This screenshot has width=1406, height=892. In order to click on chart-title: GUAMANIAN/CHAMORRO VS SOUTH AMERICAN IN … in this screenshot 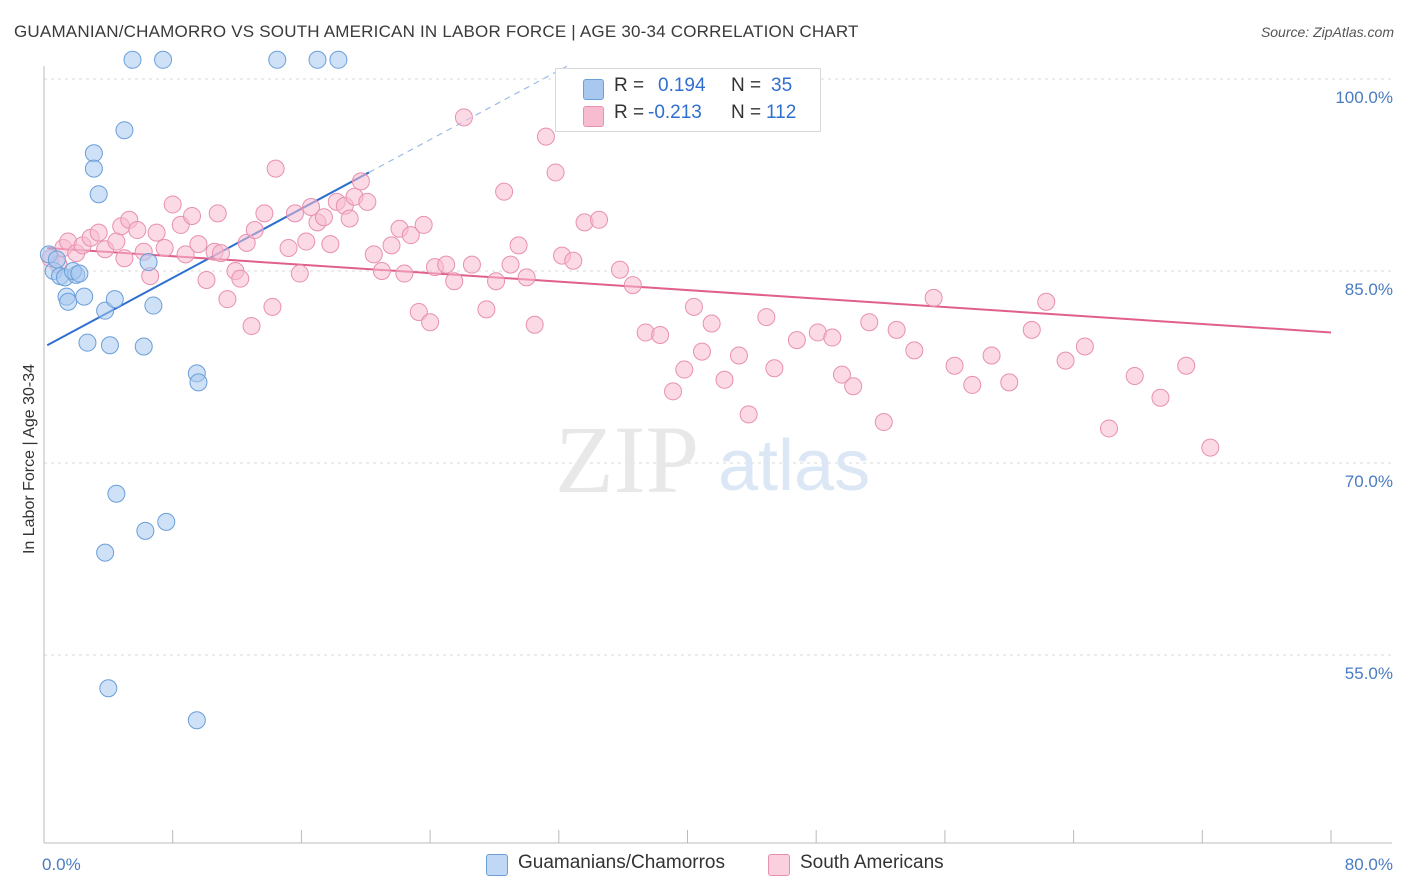, I will do `click(436, 31)`.